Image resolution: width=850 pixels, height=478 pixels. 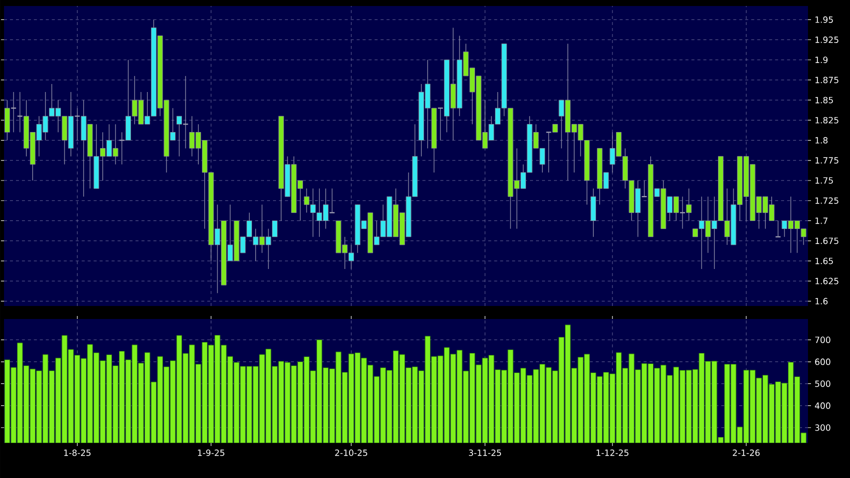 What do you see at coordinates (821, 140) in the screenshot?
I see `y-tick-label: 1.8` at bounding box center [821, 140].